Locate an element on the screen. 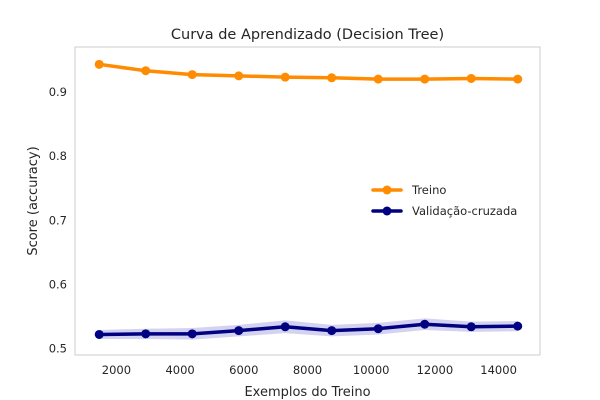 Image resolution: width=600 pixels, height=400 pixels. legend-label-validacao: Validação-cruzada is located at coordinates (464, 211).